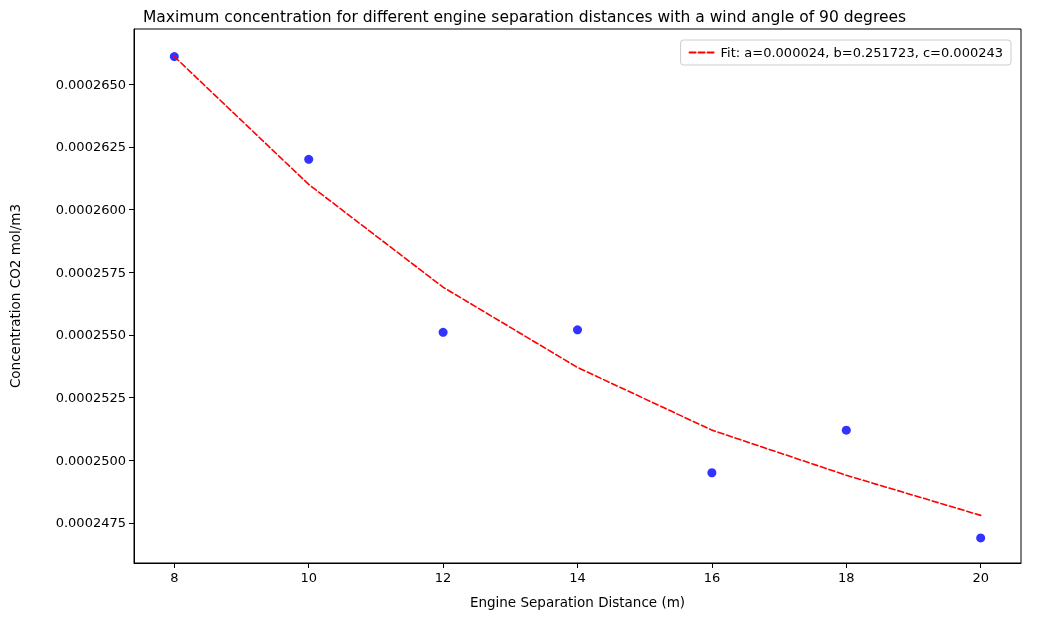 The height and width of the screenshot is (618, 1049). Describe the element at coordinates (980, 577) in the screenshot. I see `x-tick-label: 20` at that location.